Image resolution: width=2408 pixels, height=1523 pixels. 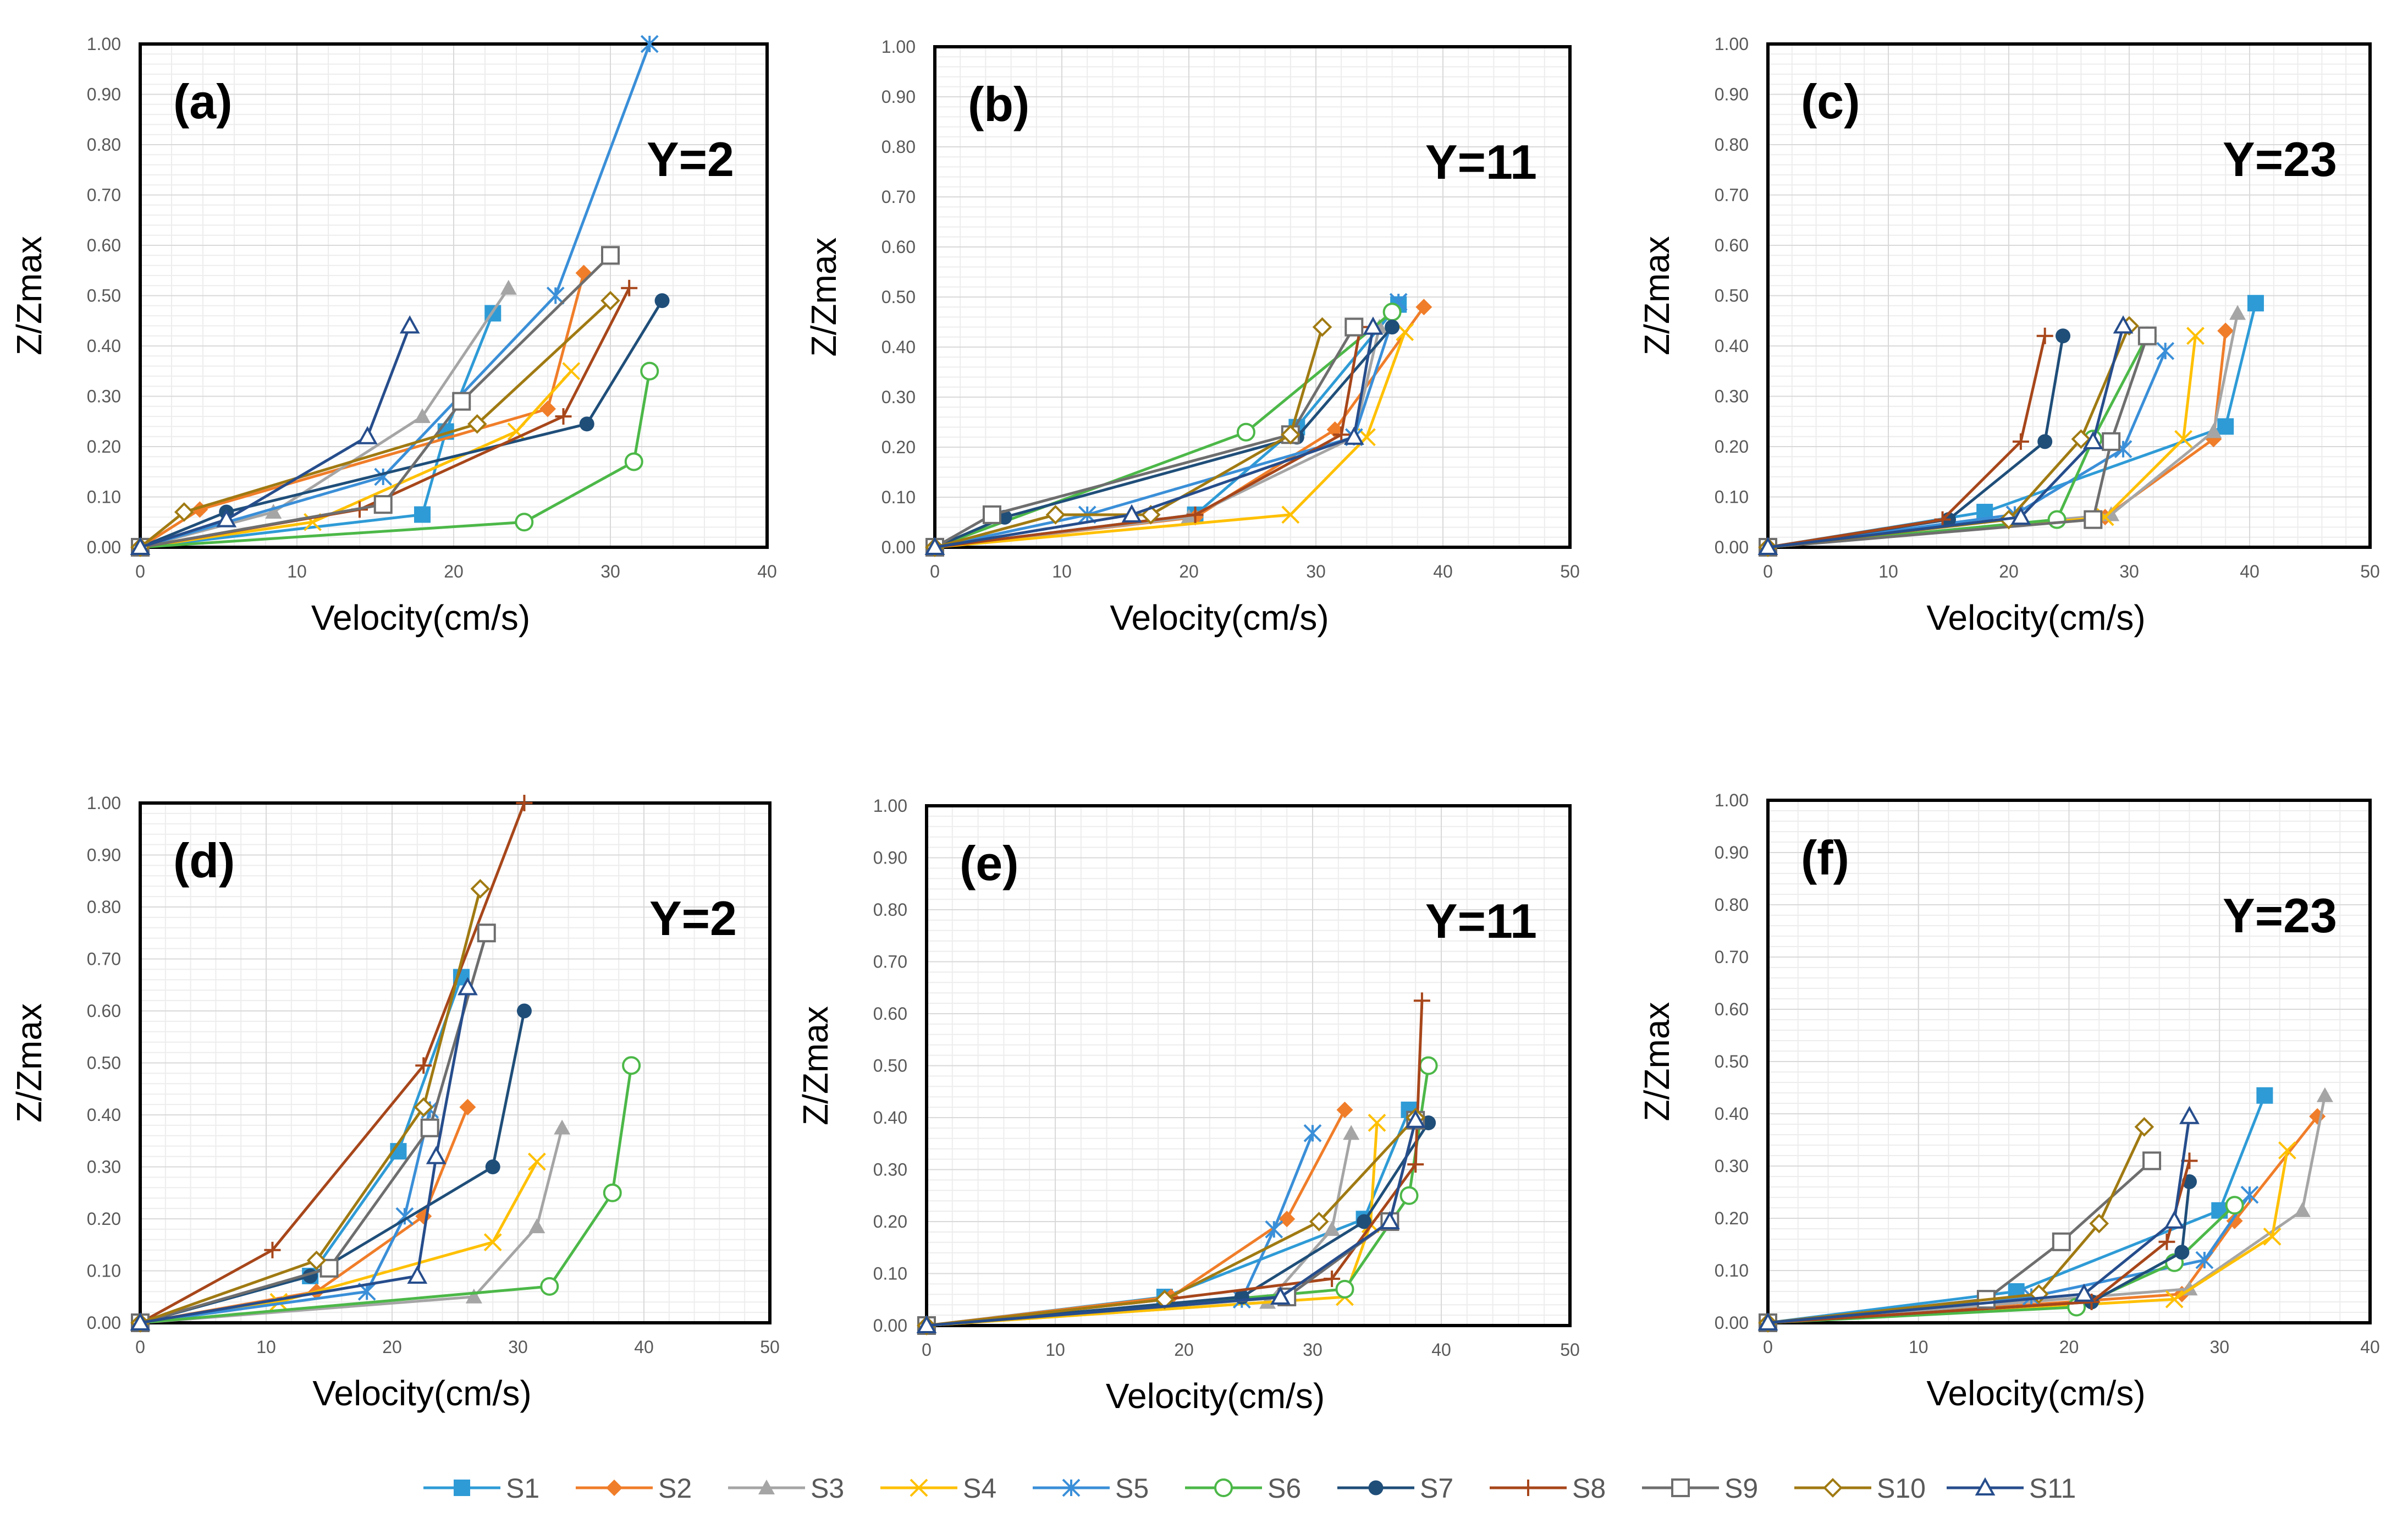 I want to click on legend-label-s4: S4, so click(x=980, y=1488).